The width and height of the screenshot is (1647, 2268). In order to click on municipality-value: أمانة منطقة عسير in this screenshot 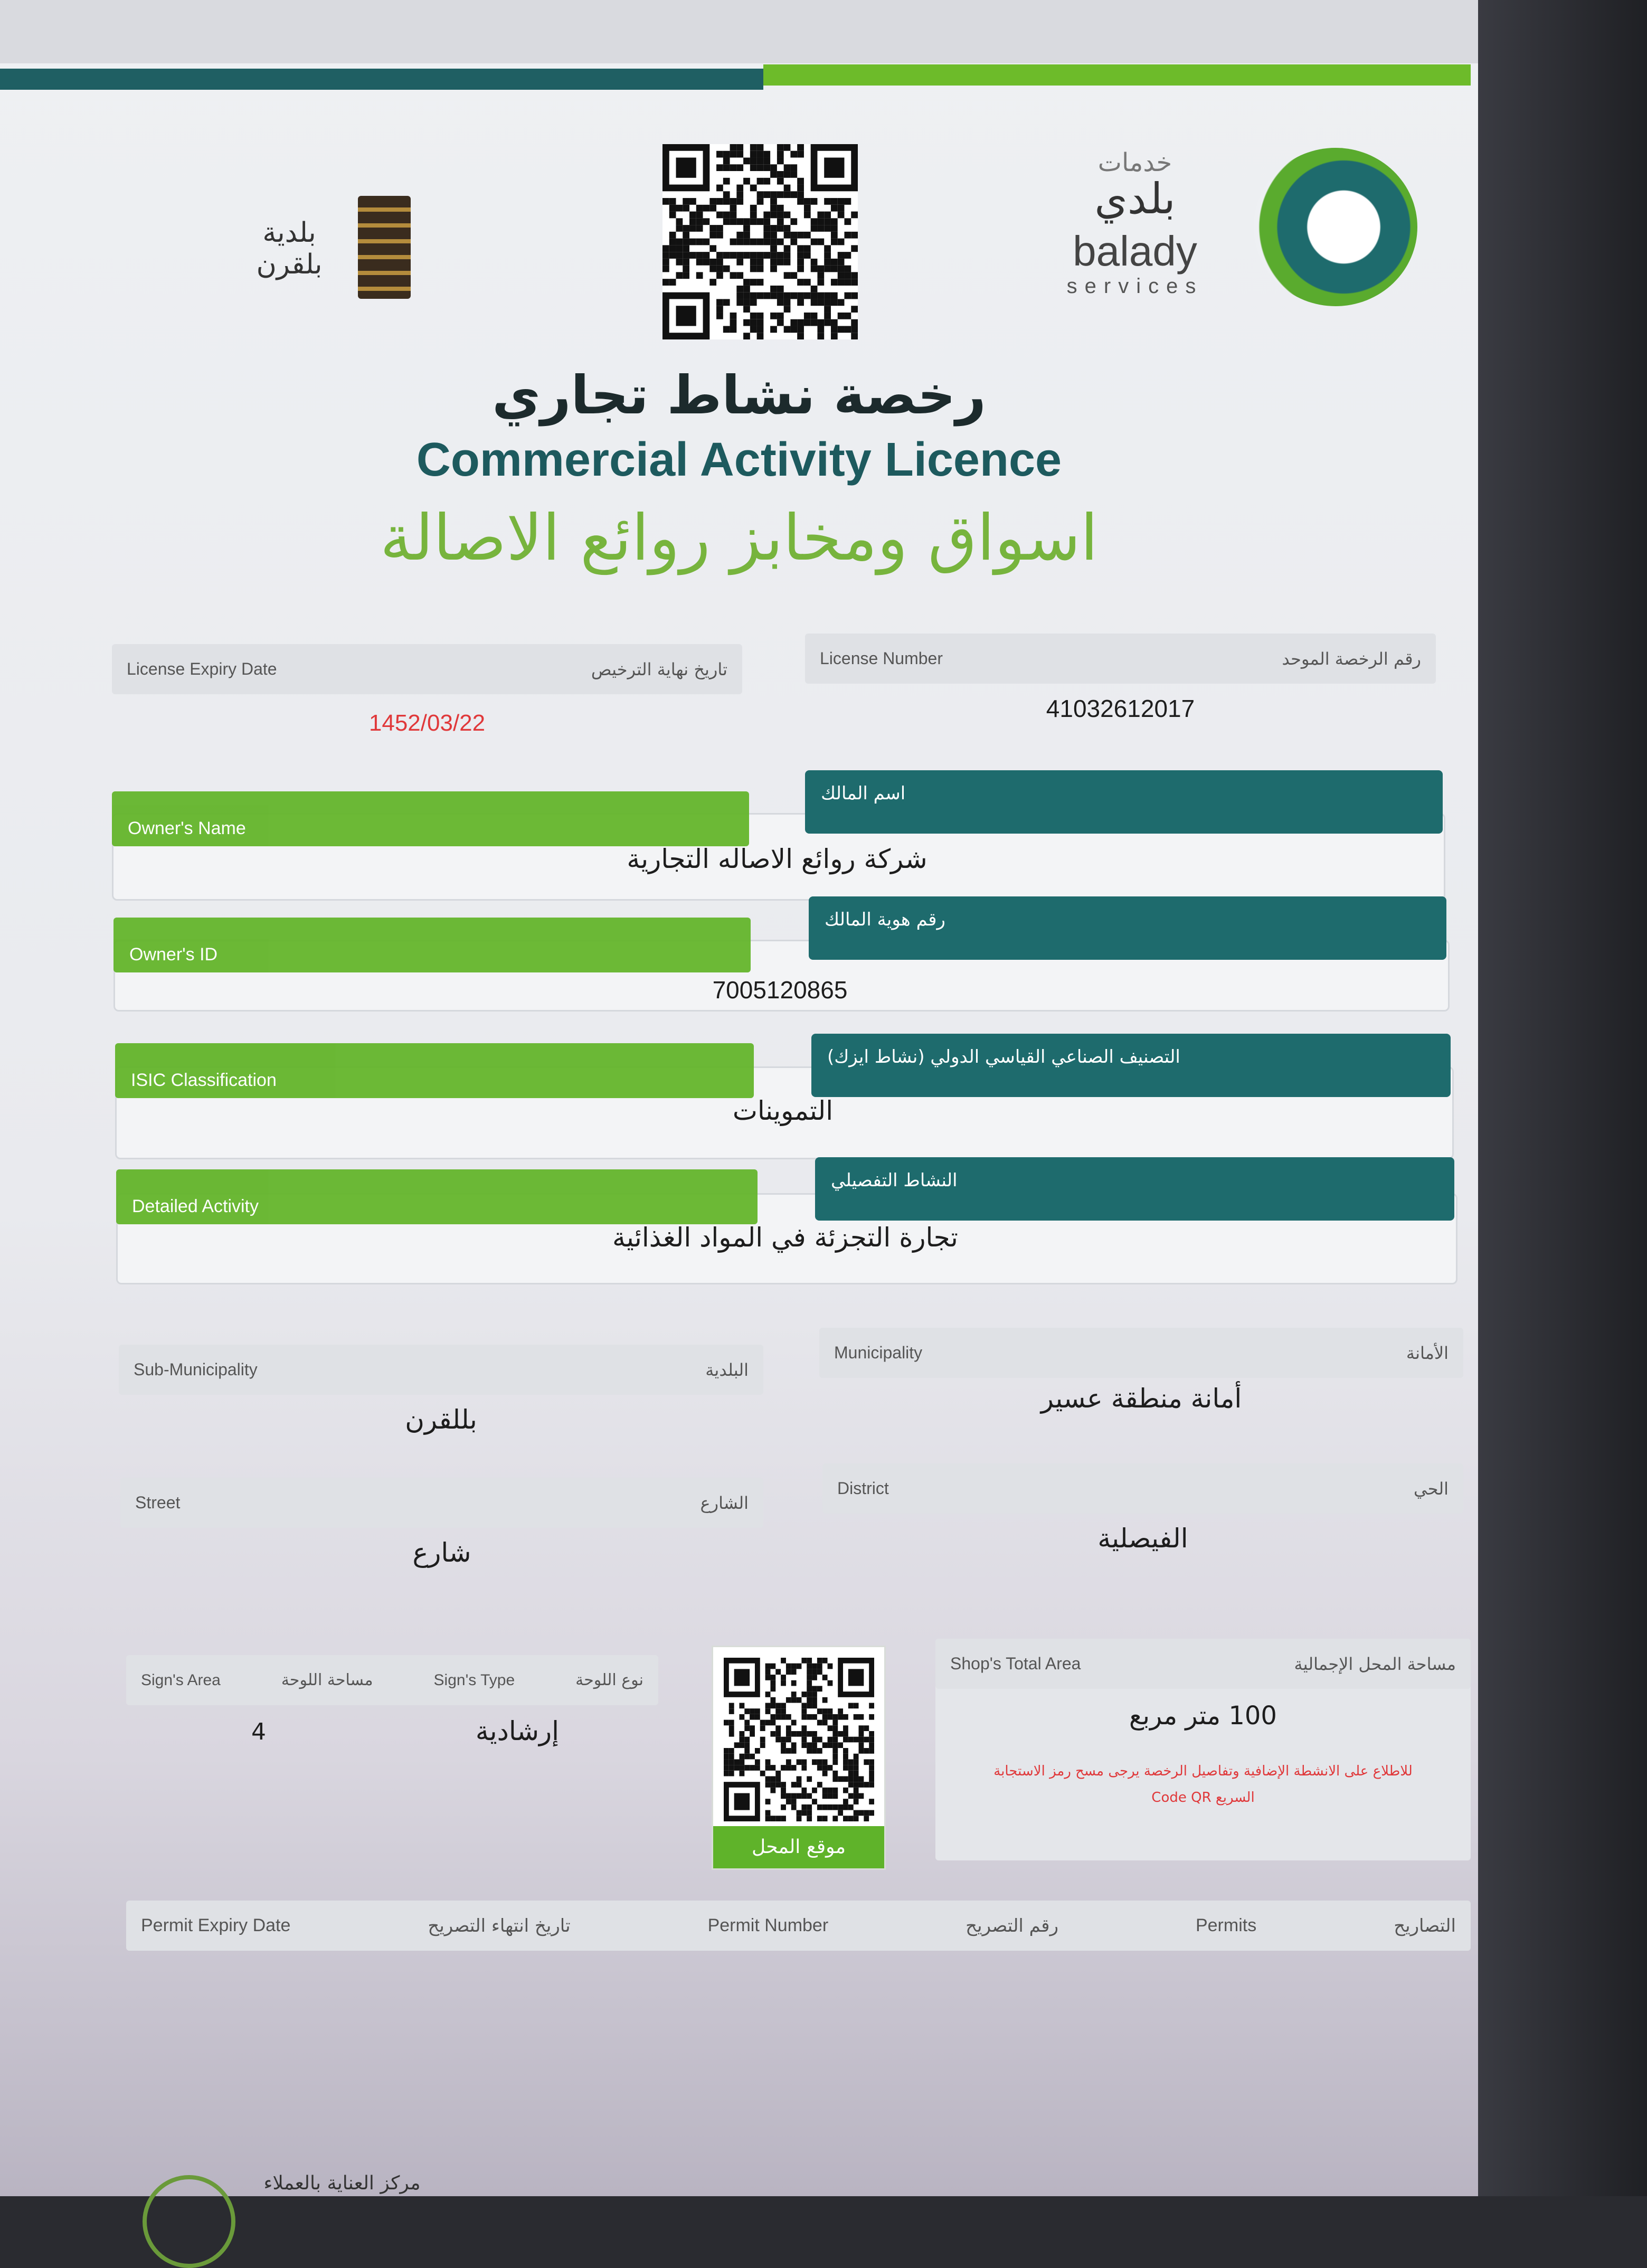, I will do `click(1141, 1398)`.